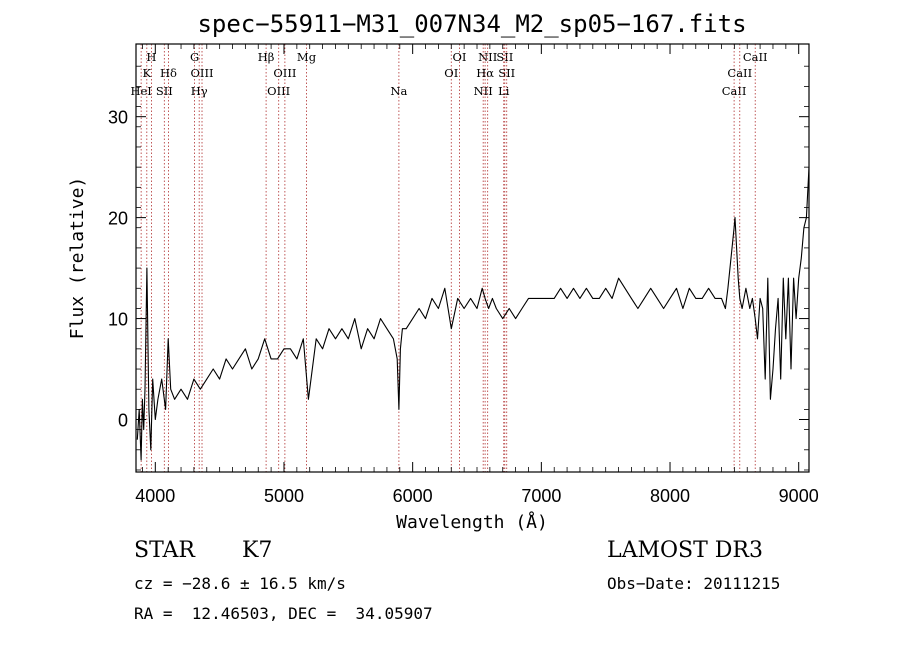 The image size is (900, 649). What do you see at coordinates (504, 57) in the screenshot?
I see `line-label-18: SII` at bounding box center [504, 57].